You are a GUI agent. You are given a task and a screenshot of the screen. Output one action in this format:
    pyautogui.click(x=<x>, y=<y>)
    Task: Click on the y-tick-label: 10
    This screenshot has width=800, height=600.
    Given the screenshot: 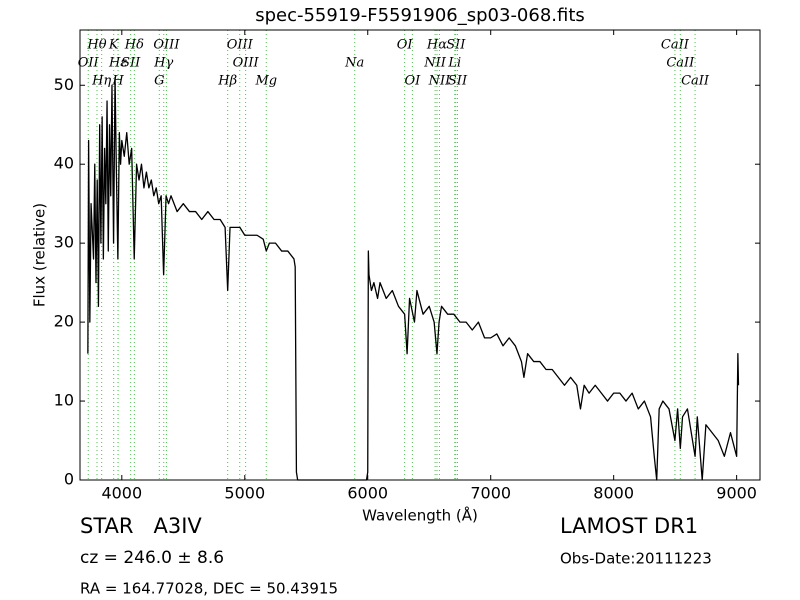 What is the action you would take?
    pyautogui.click(x=64, y=400)
    